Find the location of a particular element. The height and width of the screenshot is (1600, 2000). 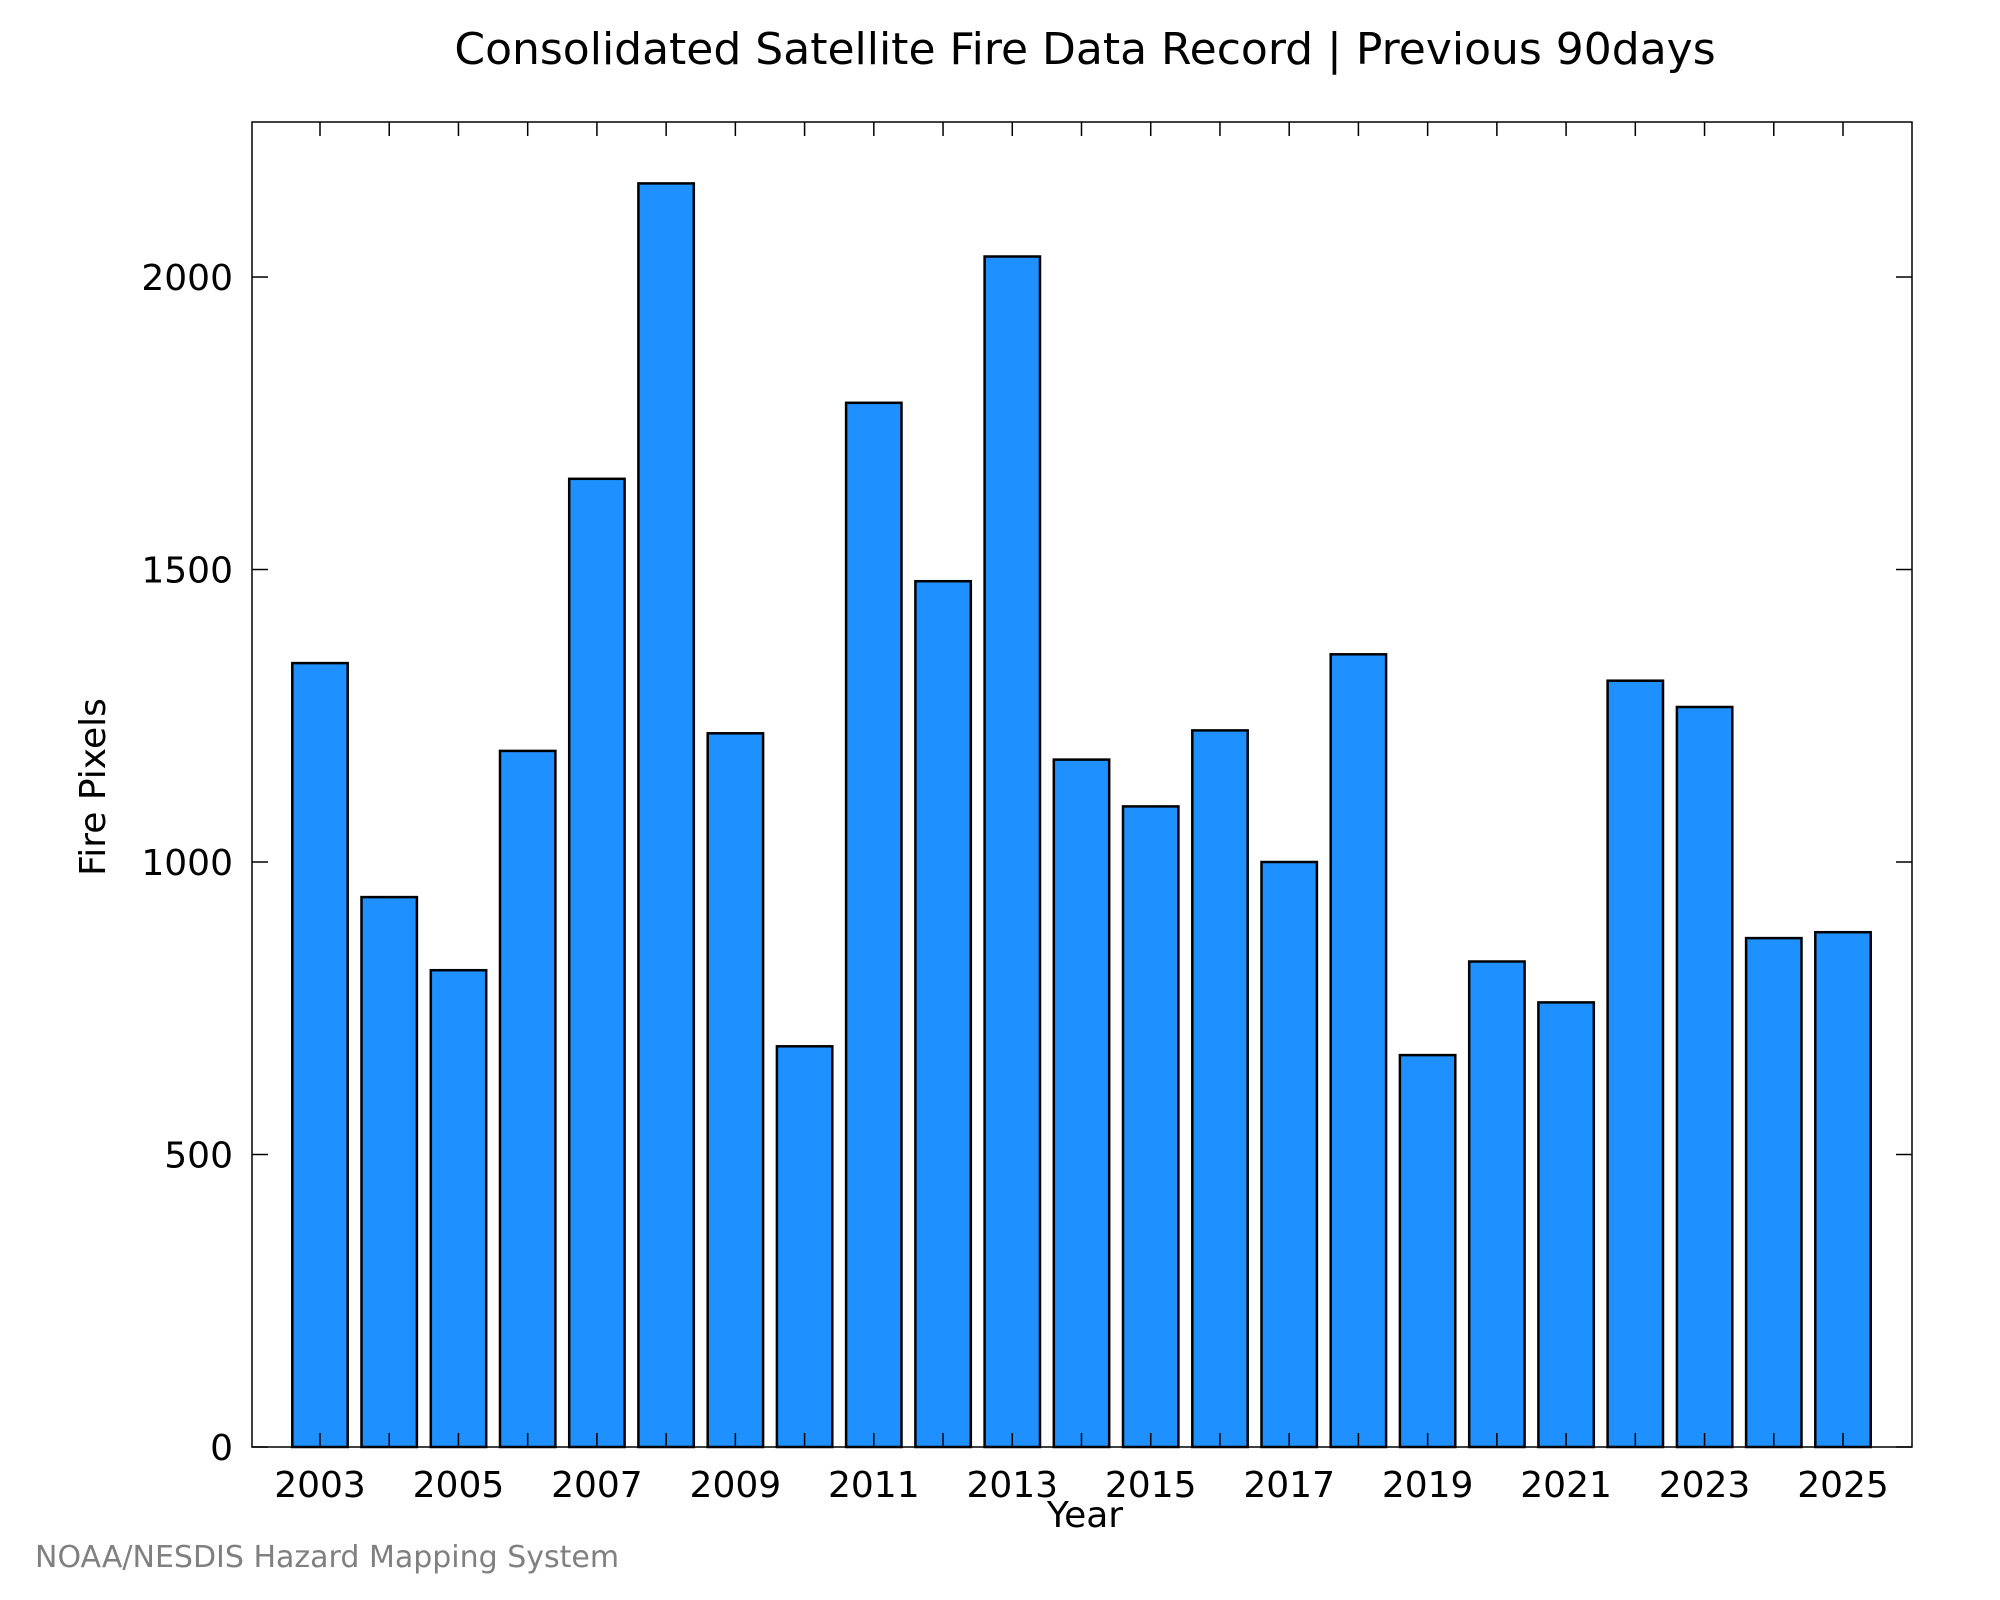

bar-2021 is located at coordinates (1566, 1225).